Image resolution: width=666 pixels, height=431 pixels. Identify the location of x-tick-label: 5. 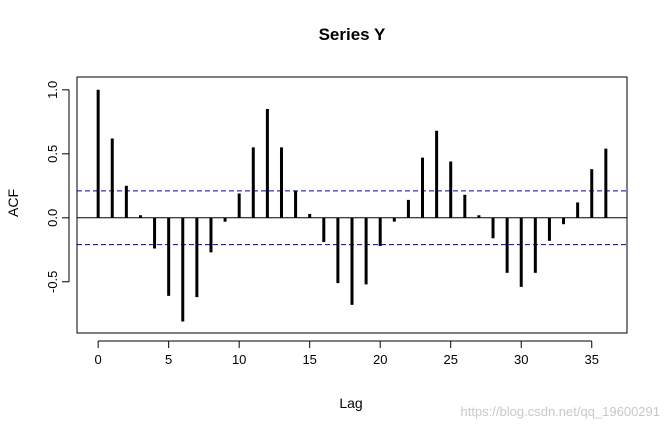
(168, 359).